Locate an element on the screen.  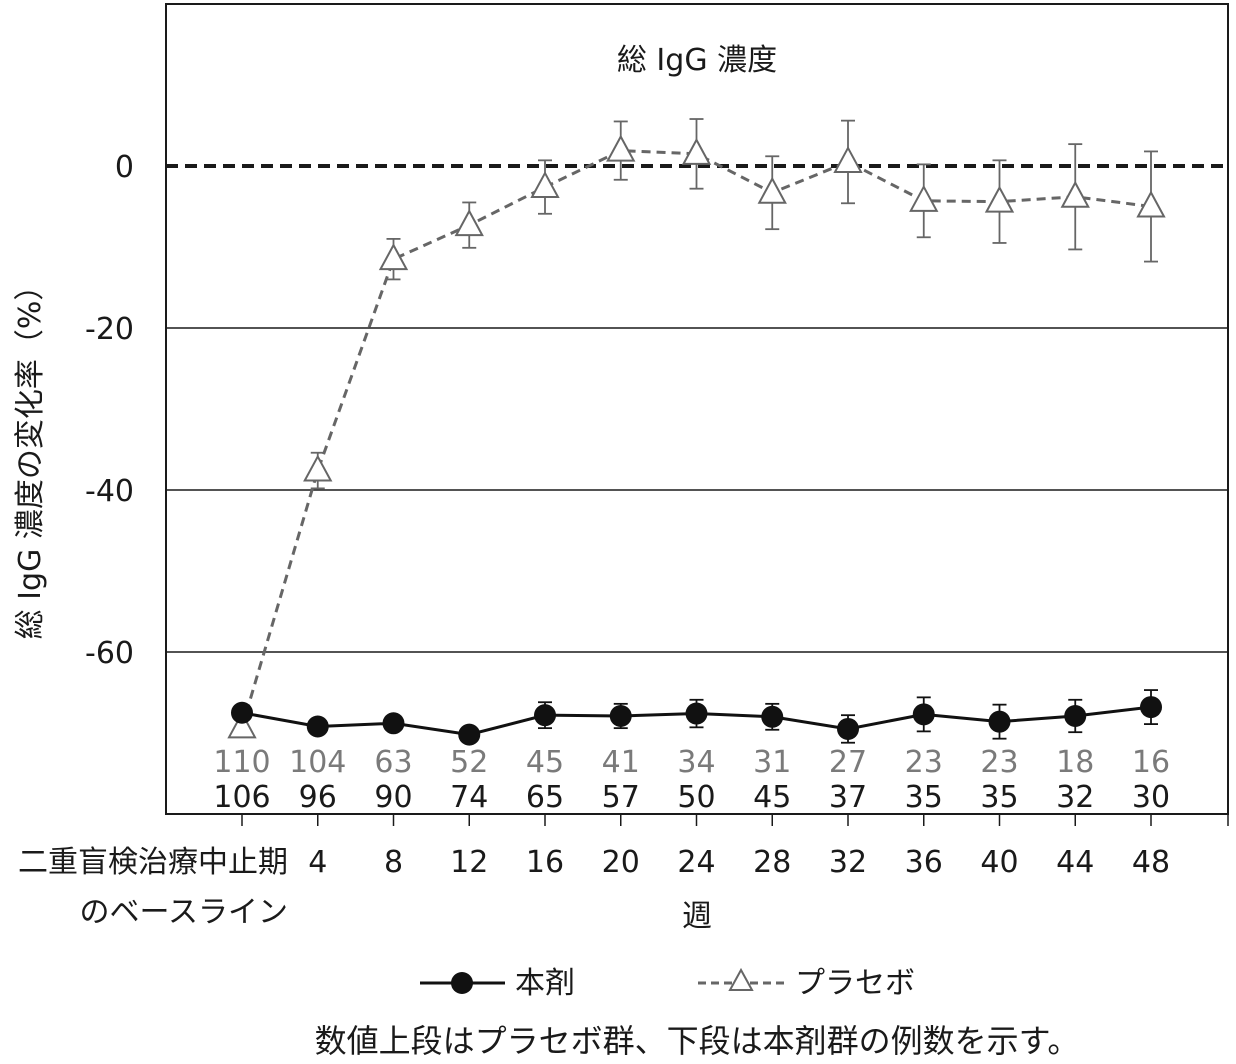
n-count-placebo: 52 is located at coordinates (469, 762).